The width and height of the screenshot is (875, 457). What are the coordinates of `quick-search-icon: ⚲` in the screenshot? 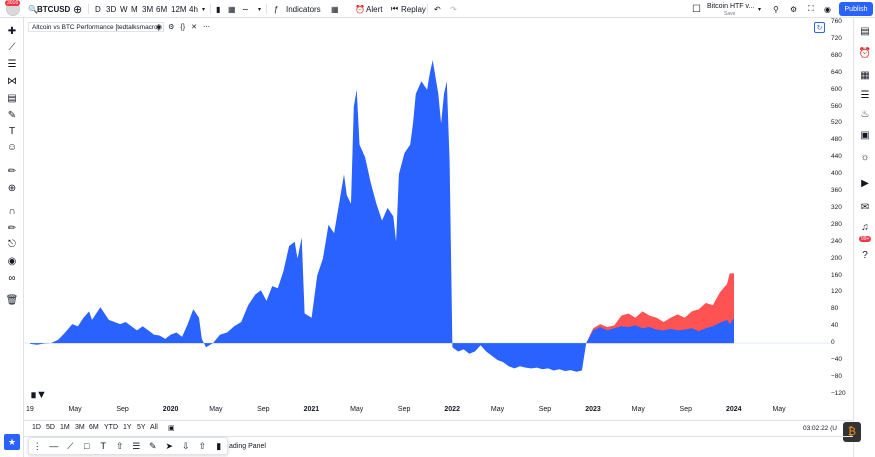 It's located at (776, 9).